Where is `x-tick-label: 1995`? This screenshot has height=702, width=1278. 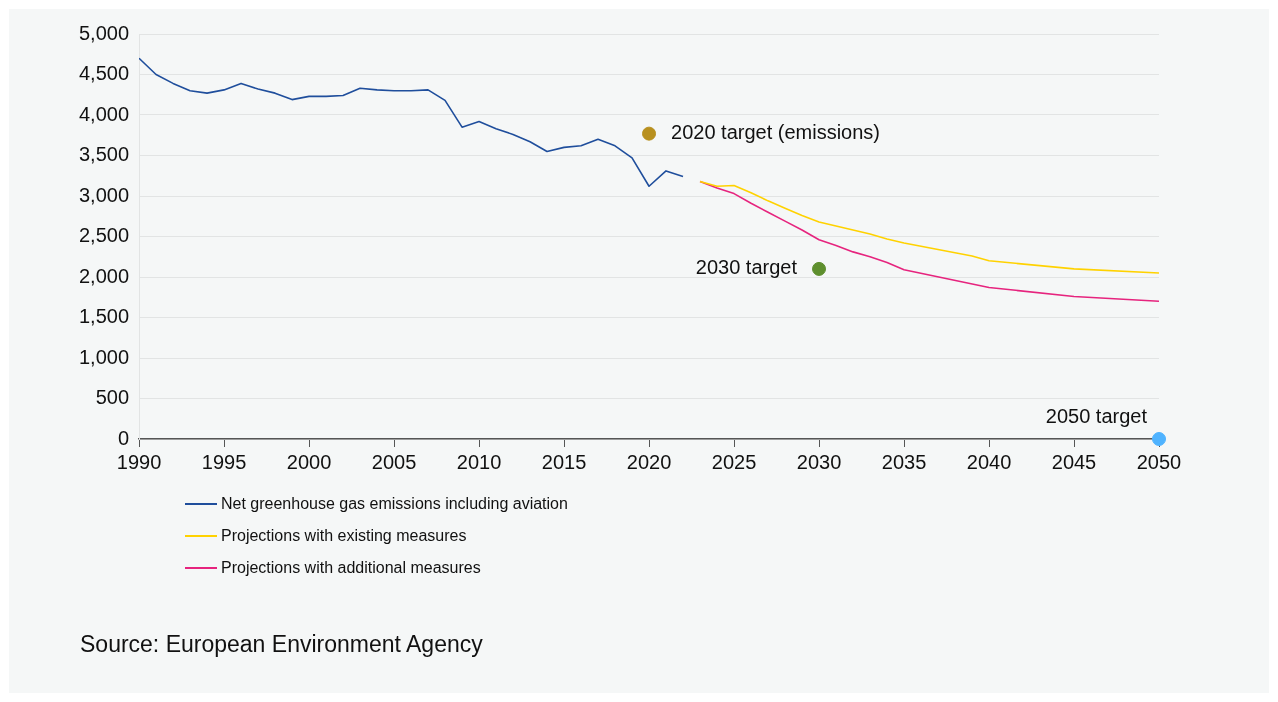 x-tick-label: 1995 is located at coordinates (224, 461).